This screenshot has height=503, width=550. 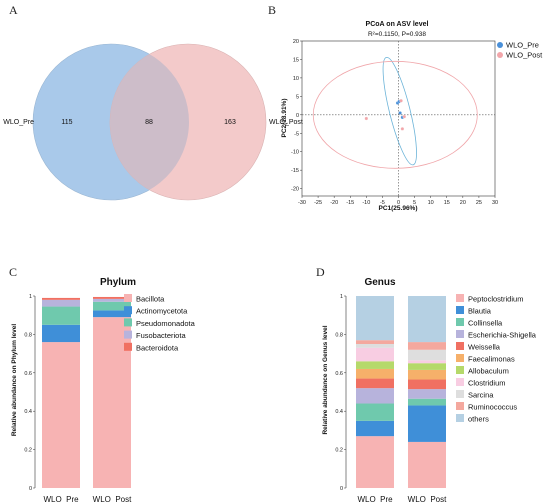 What do you see at coordinates (118, 282) in the screenshot?
I see `phylum-title: Phylum` at bounding box center [118, 282].